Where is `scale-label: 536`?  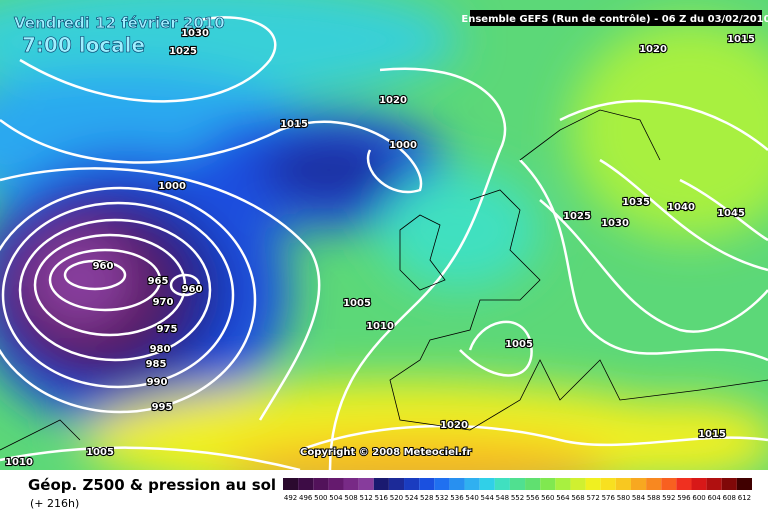
scale-label: 536 is located at coordinates (457, 498).